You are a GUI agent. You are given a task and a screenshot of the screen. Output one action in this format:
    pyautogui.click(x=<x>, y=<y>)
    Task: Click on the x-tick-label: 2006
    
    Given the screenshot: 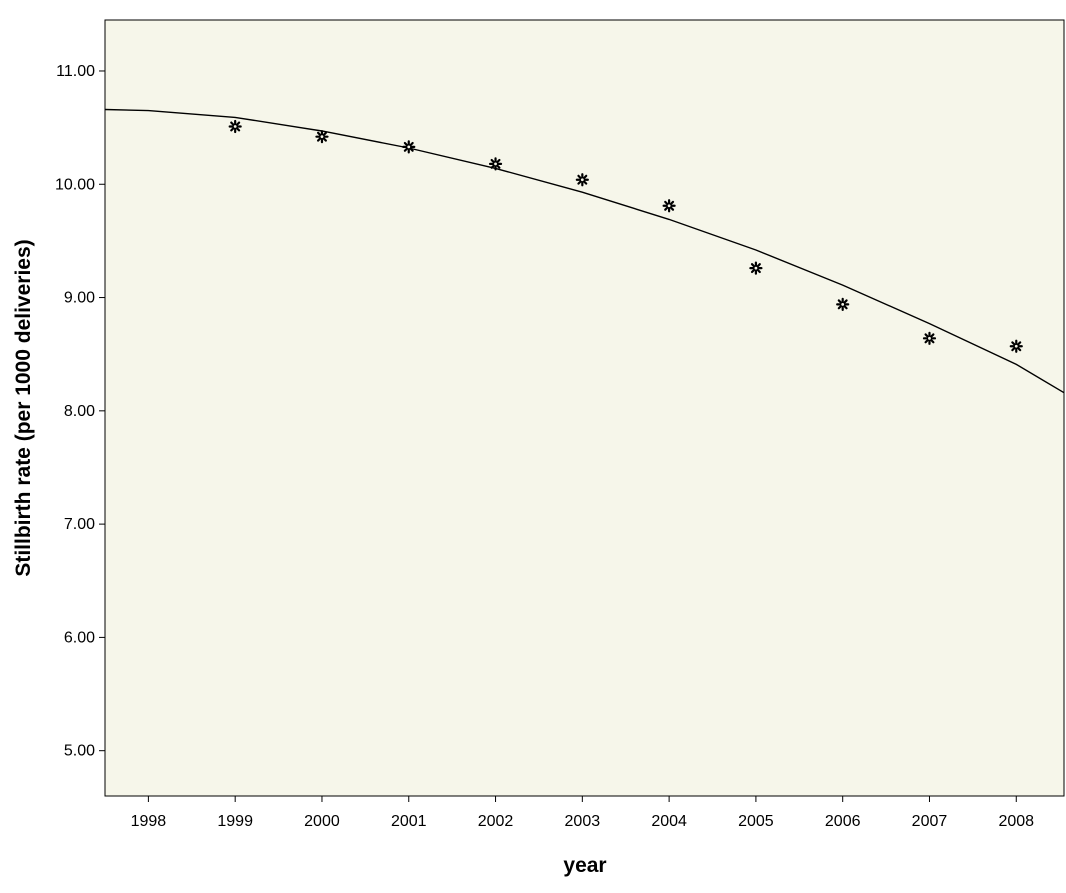 What is the action you would take?
    pyautogui.click(x=843, y=821)
    